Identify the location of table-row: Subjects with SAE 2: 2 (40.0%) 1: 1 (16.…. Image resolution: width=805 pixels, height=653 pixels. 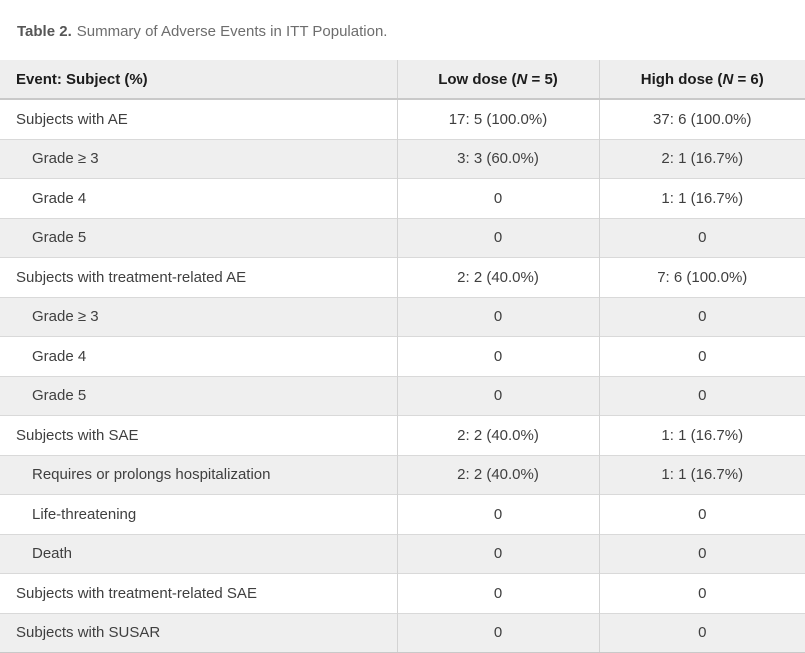
(402, 435).